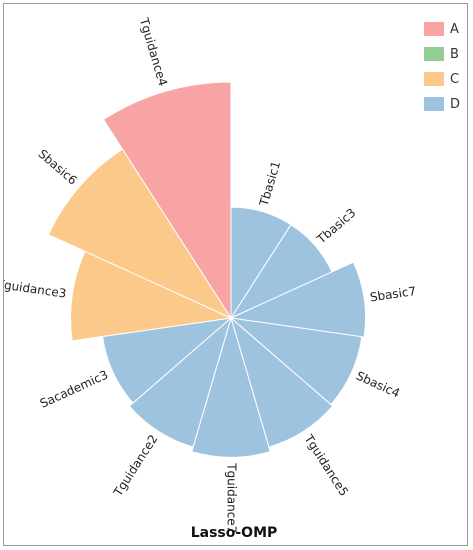 The width and height of the screenshot is (473, 550). I want to click on legend-swatch-c, so click(434, 79).